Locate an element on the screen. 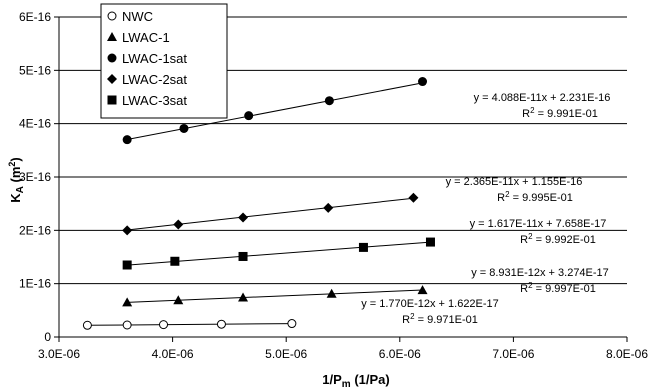 This screenshot has width=649, height=390. fit-equation: y = 1.770E-12x + 1.622E-17 is located at coordinates (430, 304).